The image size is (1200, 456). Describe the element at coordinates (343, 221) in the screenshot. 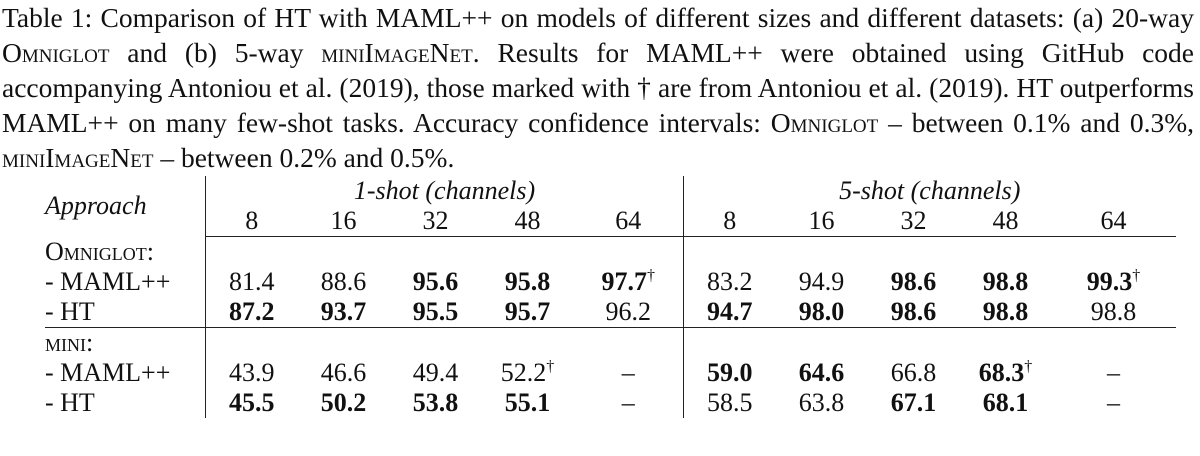

I see `channel-header: 16` at that location.